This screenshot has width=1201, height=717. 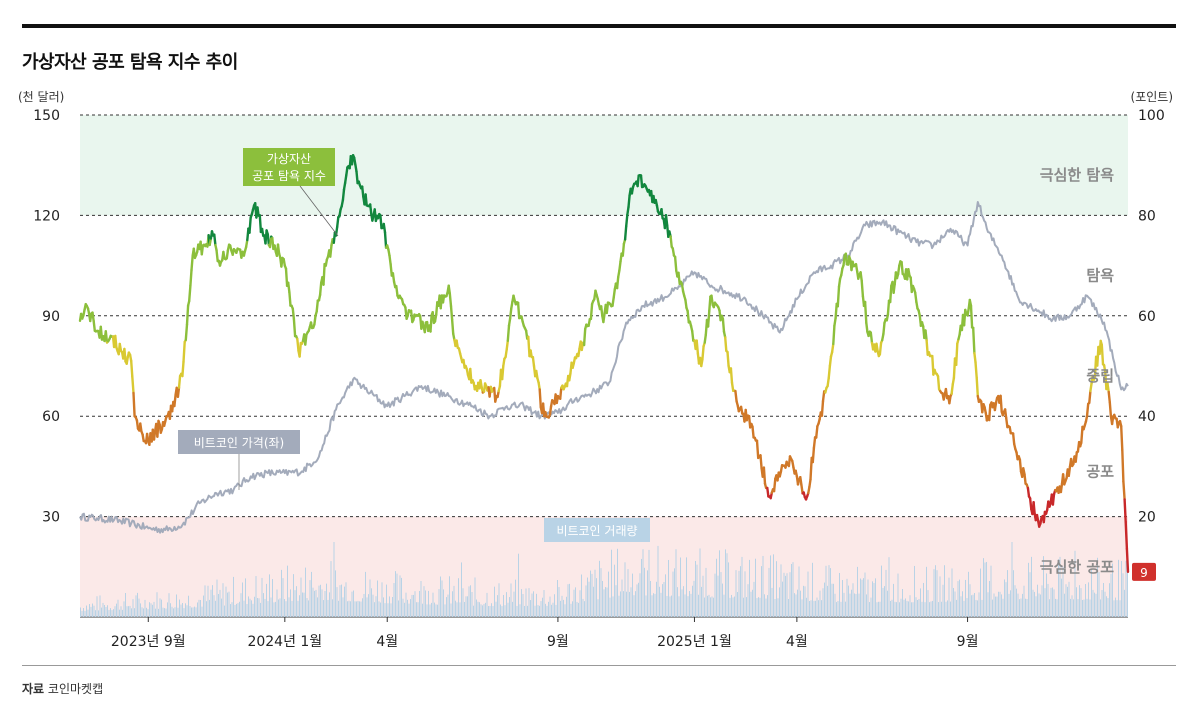 I want to click on btc-label-text: 비트코인 가격(좌), so click(x=239, y=443).